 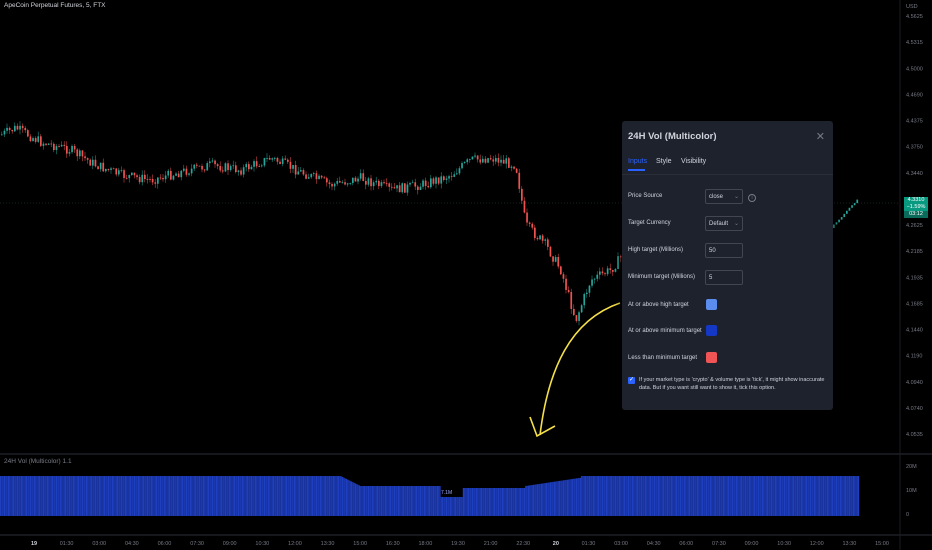 What do you see at coordinates (711, 330) in the screenshot?
I see `min-color-swatch` at bounding box center [711, 330].